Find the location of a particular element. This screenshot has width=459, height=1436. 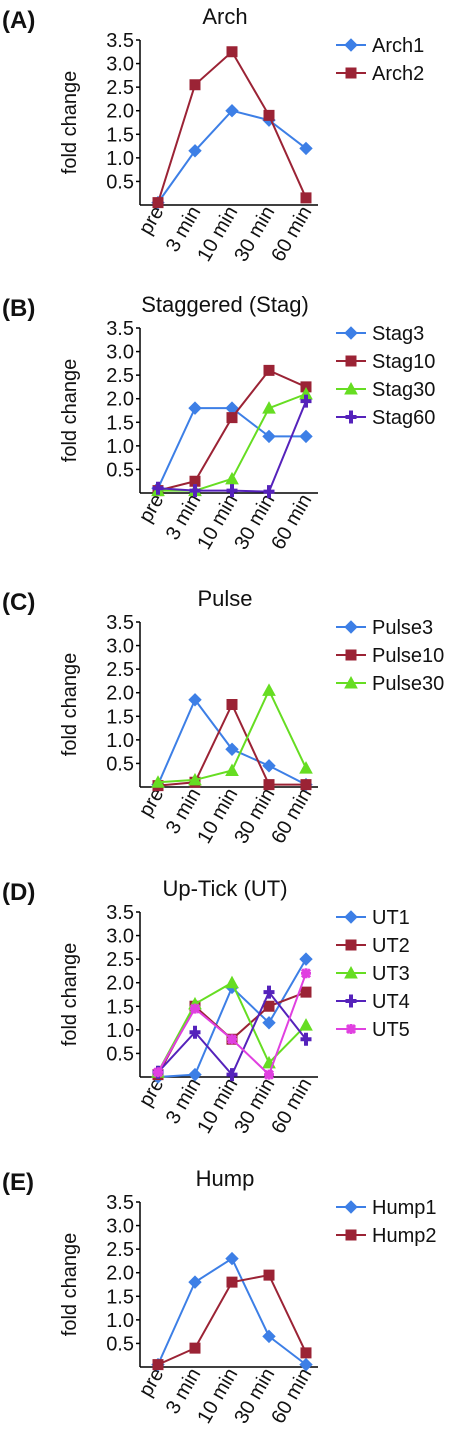

chart-title: Staggered (Stag) is located at coordinates (225, 304).